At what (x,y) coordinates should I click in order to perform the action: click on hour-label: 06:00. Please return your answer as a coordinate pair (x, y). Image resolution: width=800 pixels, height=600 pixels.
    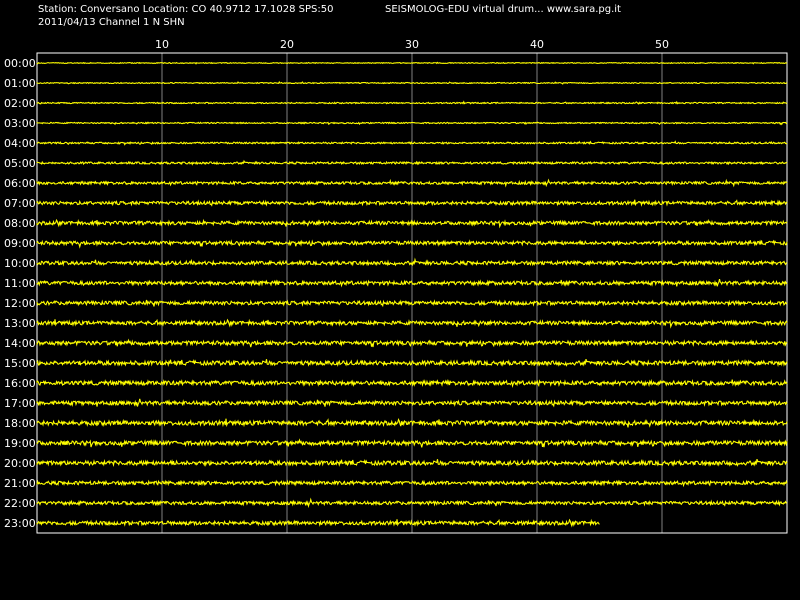
    Looking at the image, I should click on (20, 183).